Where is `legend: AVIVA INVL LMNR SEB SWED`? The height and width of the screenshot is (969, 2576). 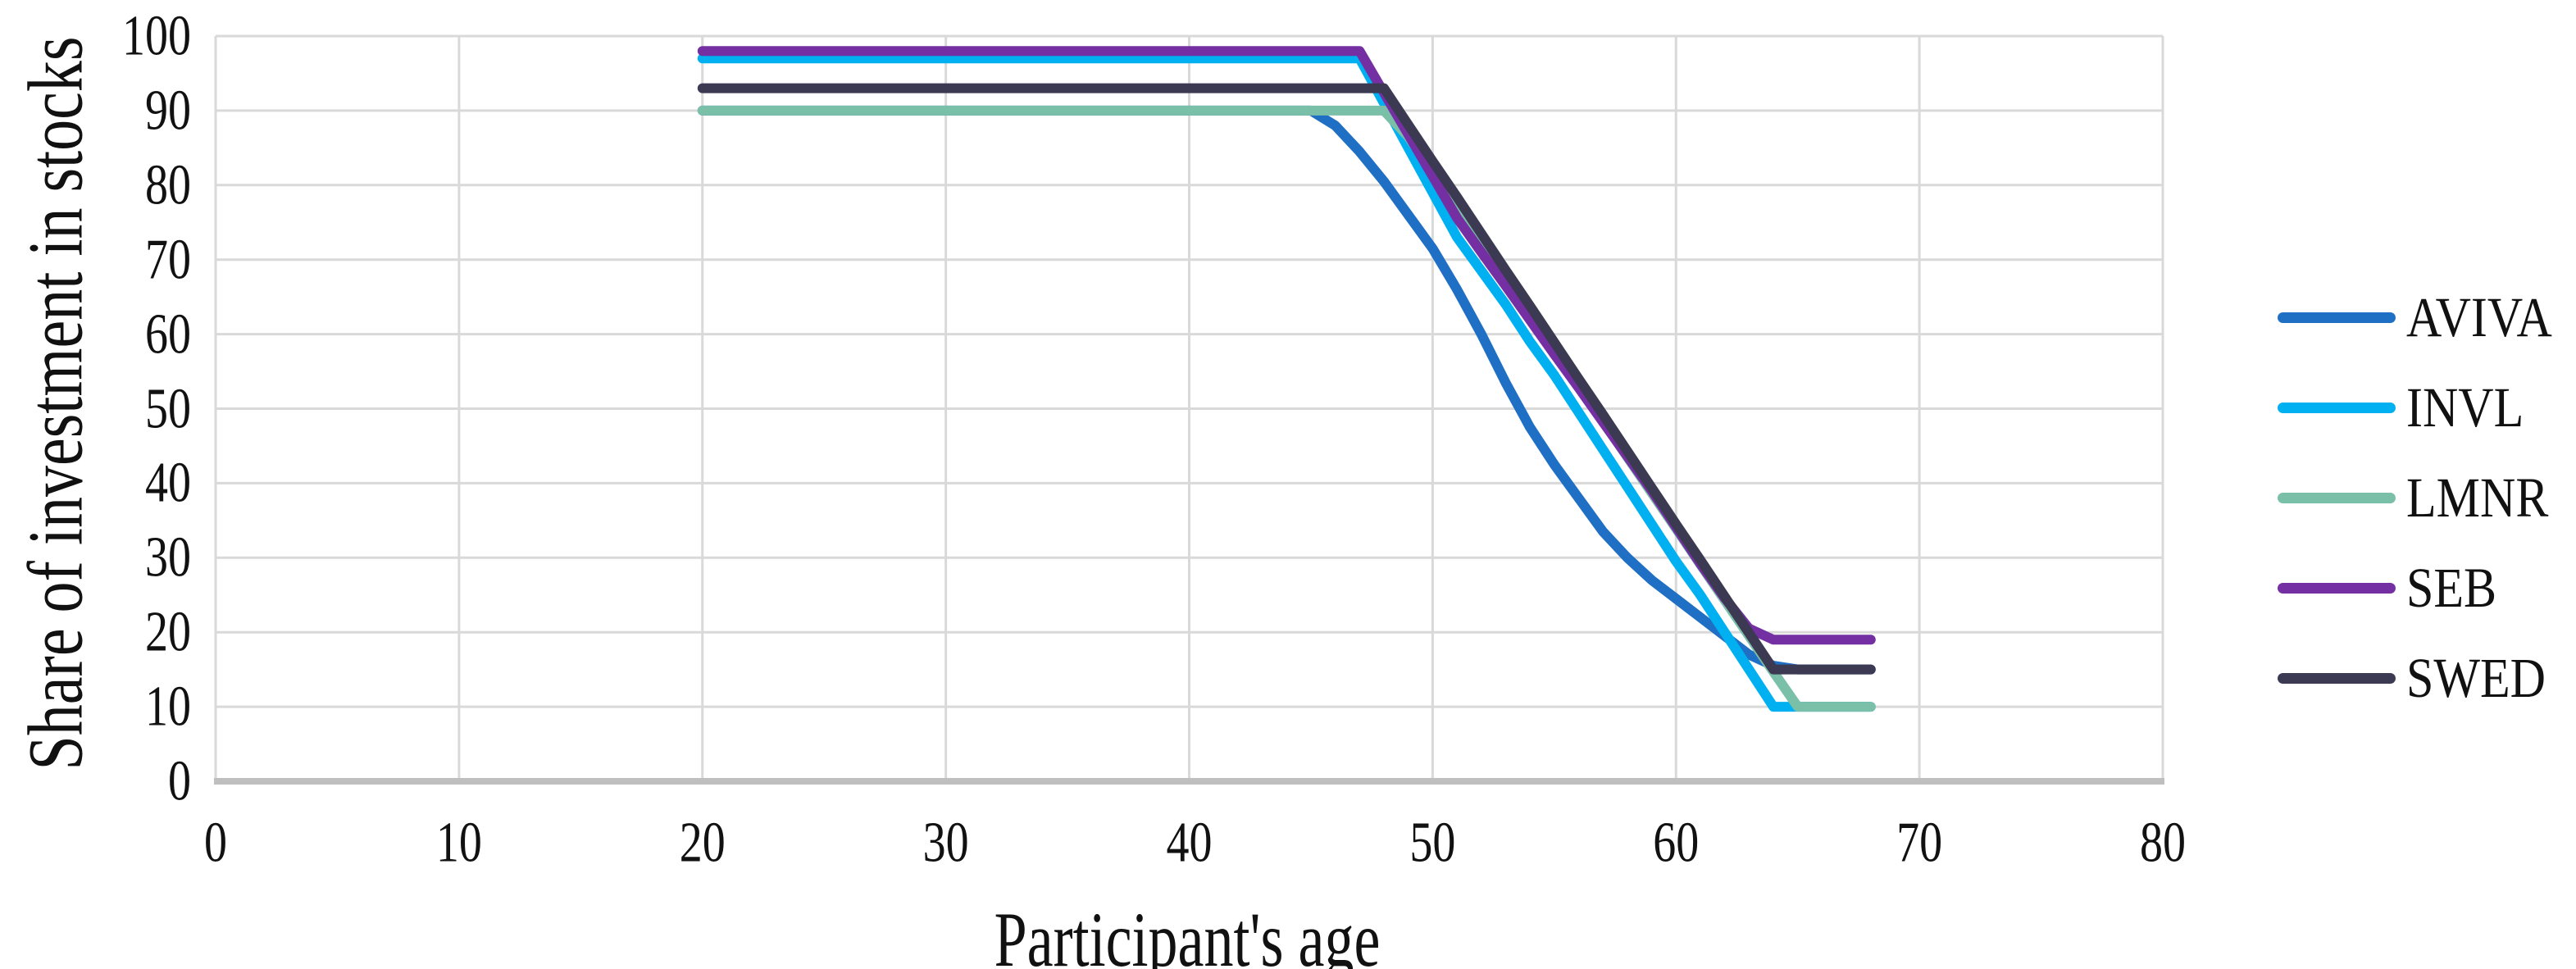
legend: AVIVA INVL LMNR SEB SWED is located at coordinates (2415, 498).